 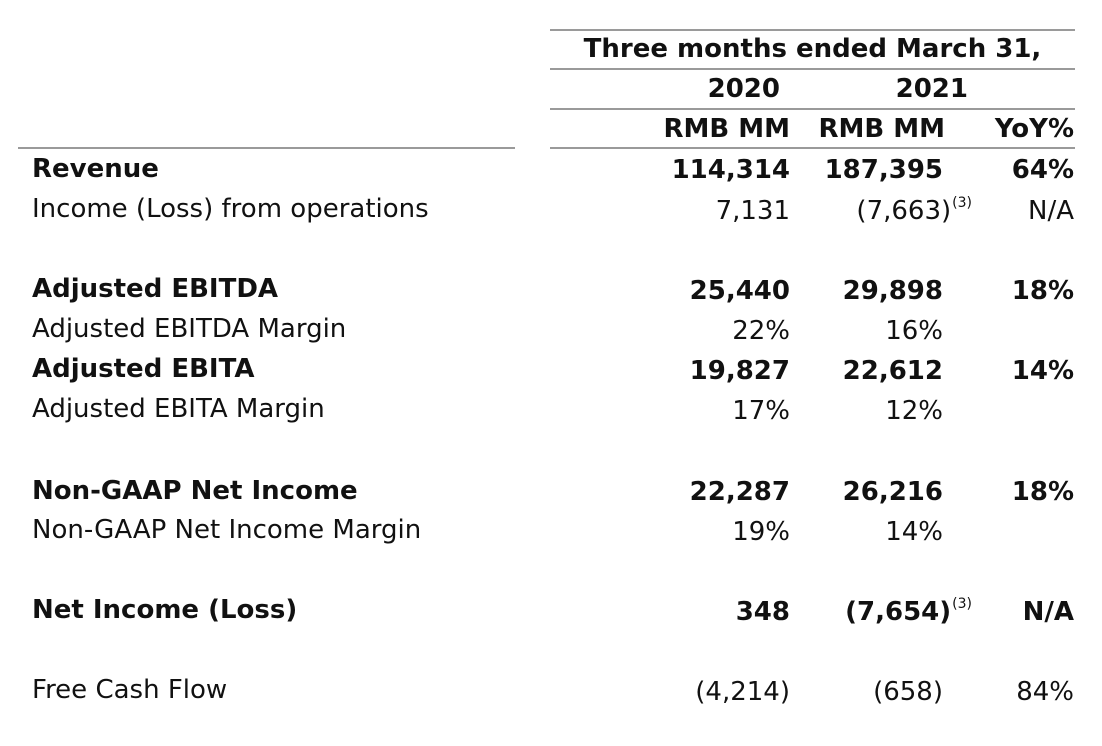 I want to click on cell-fcf-2021: (658), so click(x=908, y=692).